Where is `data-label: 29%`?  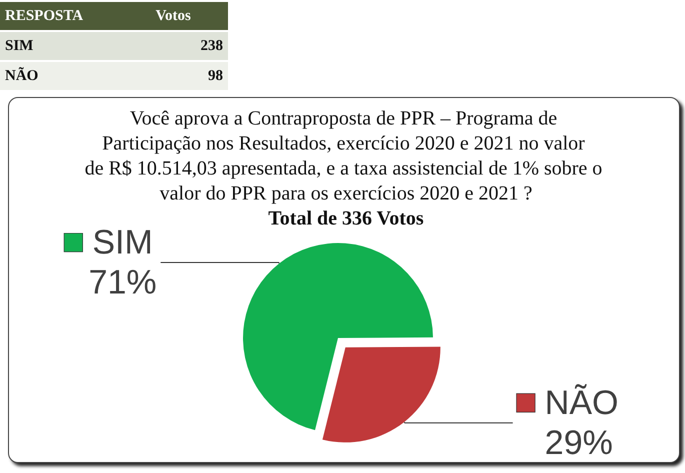
data-label: 29% is located at coordinates (578, 443).